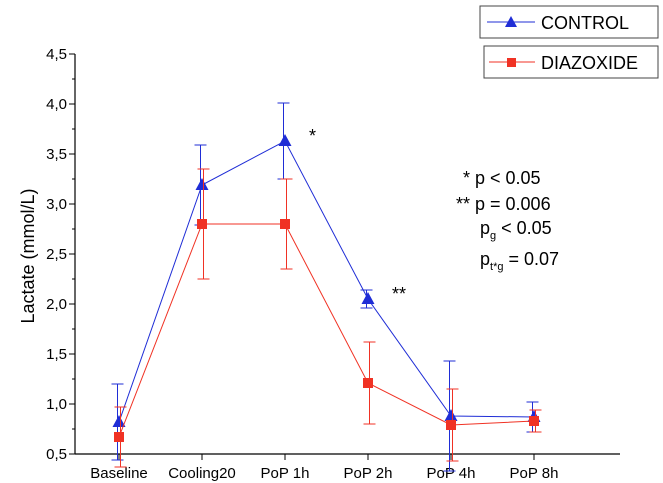  I want to click on y-tick-label: 4,5, so click(56, 54).